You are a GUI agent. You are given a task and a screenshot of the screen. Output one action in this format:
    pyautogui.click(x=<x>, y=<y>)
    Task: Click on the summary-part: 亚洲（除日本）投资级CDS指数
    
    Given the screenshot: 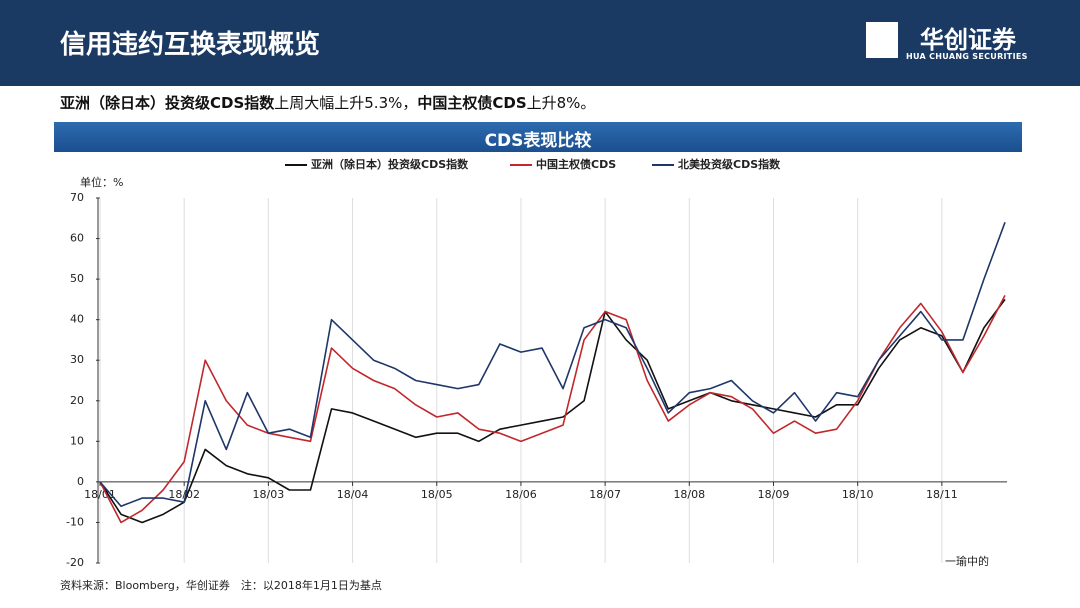 What is the action you would take?
    pyautogui.click(x=167, y=103)
    